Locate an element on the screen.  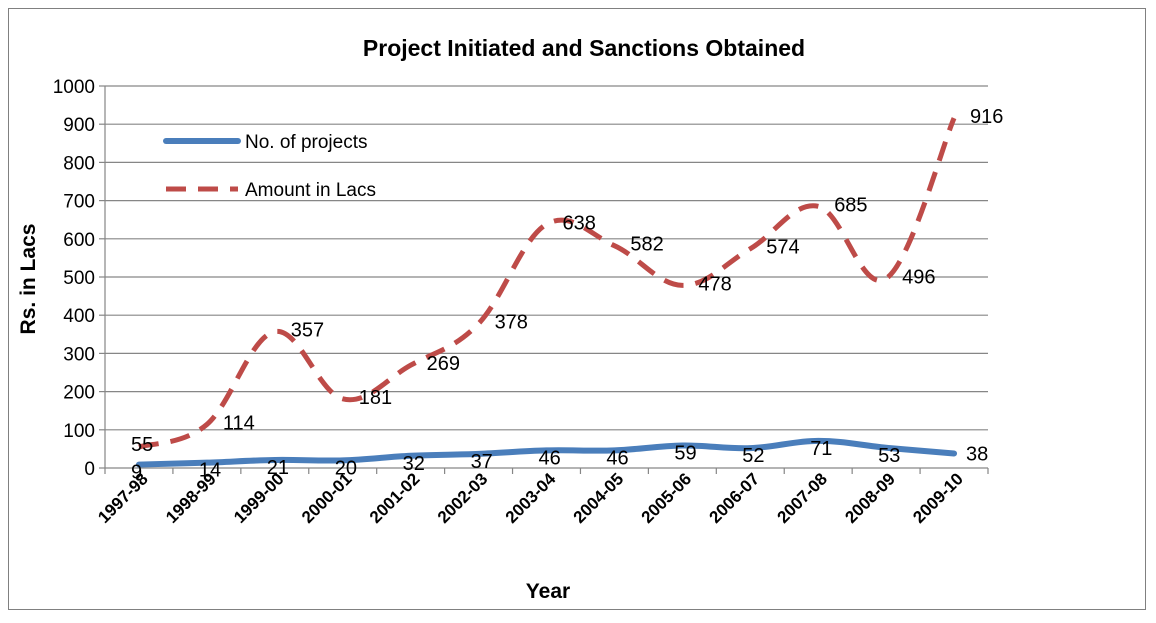
data-label: 181 is located at coordinates (375, 398).